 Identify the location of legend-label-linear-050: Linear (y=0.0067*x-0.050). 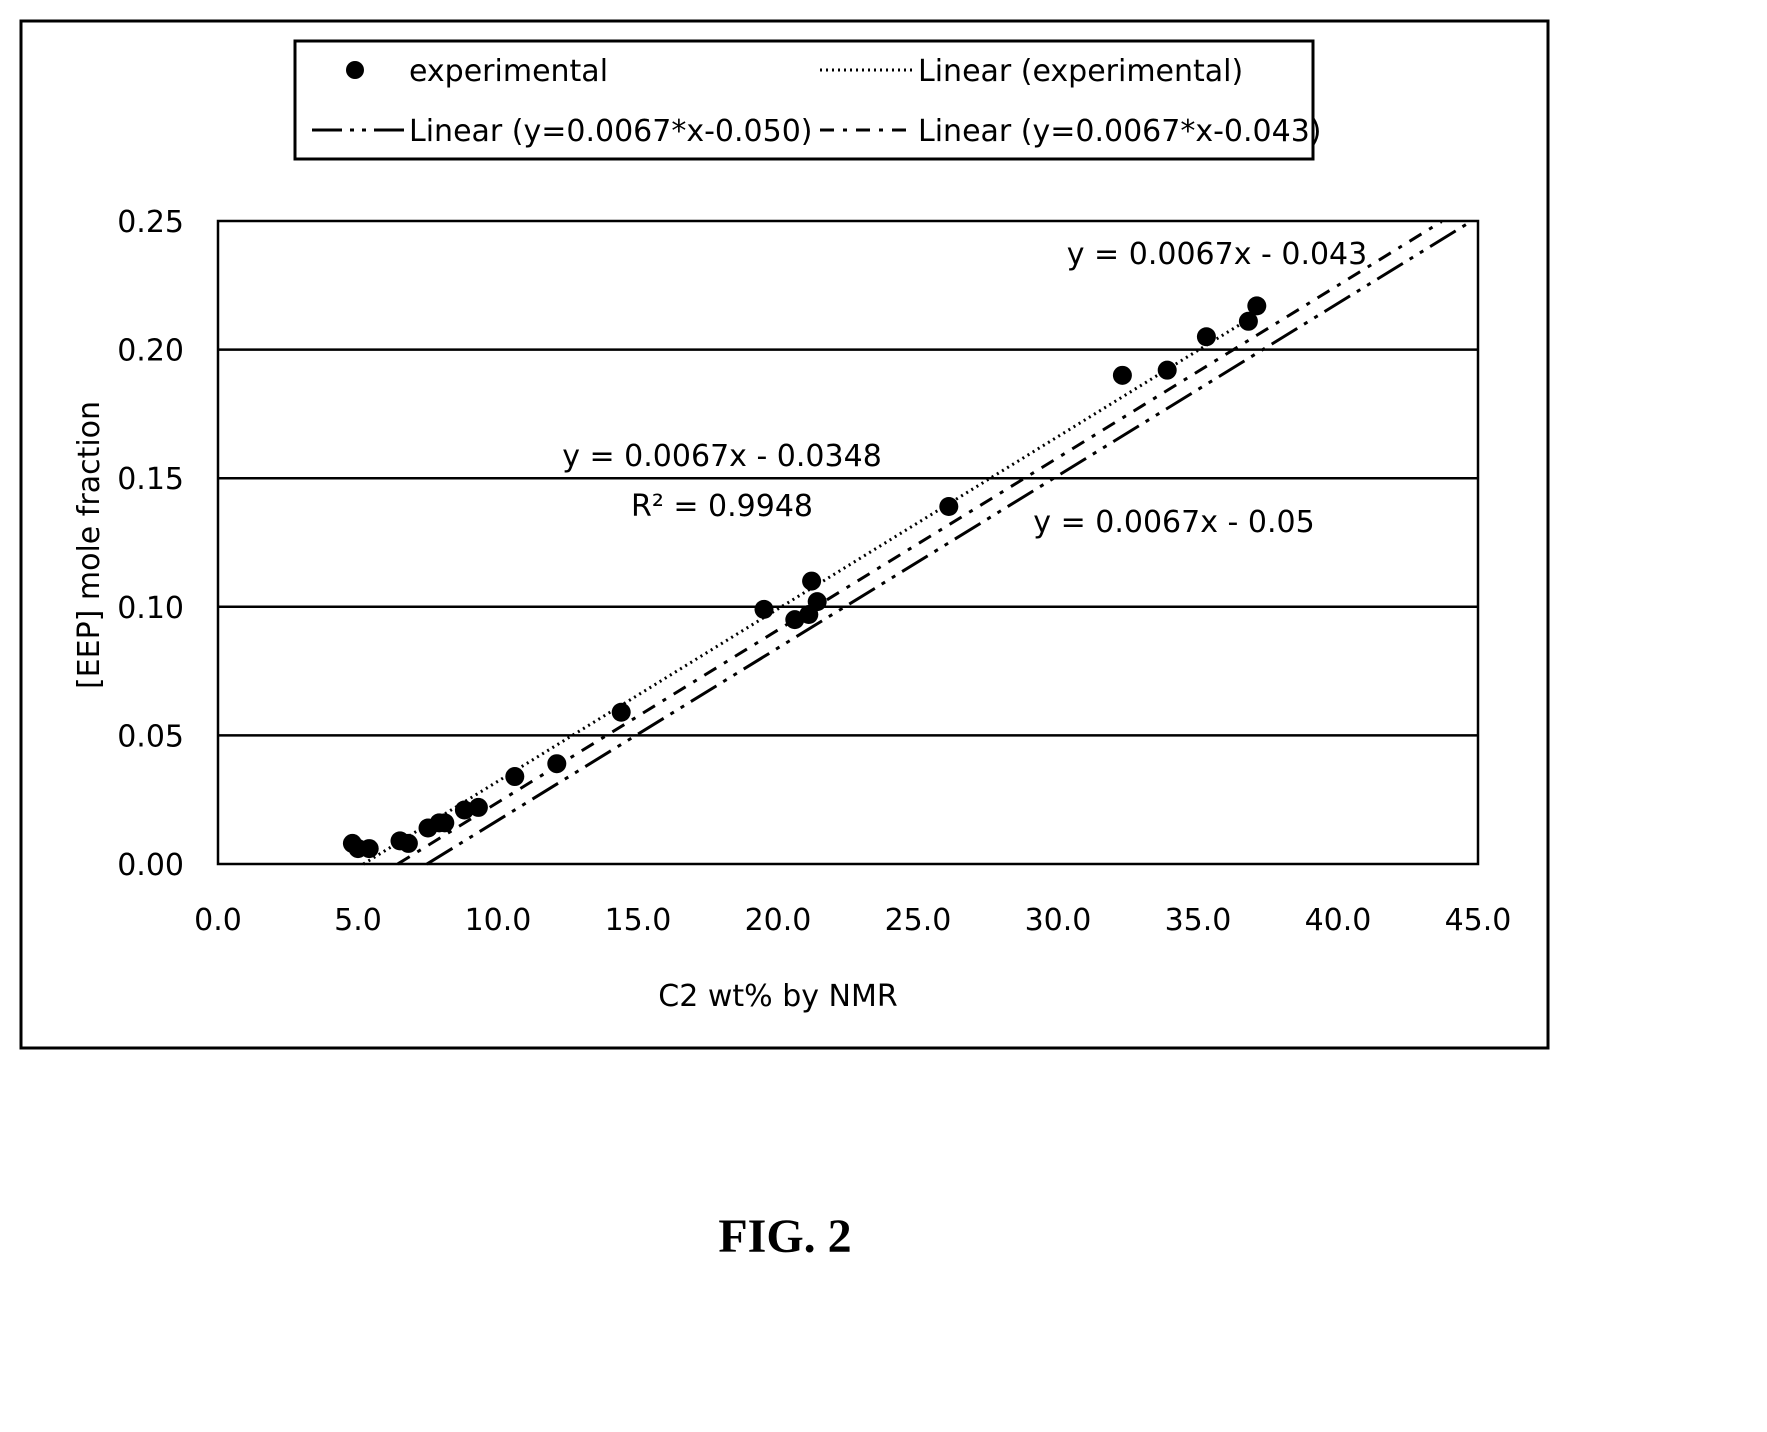
(611, 131).